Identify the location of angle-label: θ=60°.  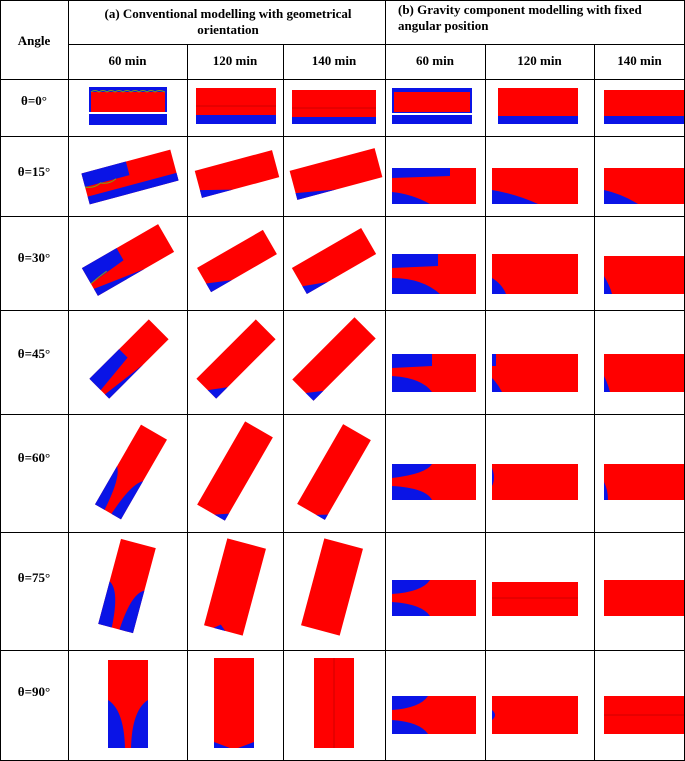
(34, 457).